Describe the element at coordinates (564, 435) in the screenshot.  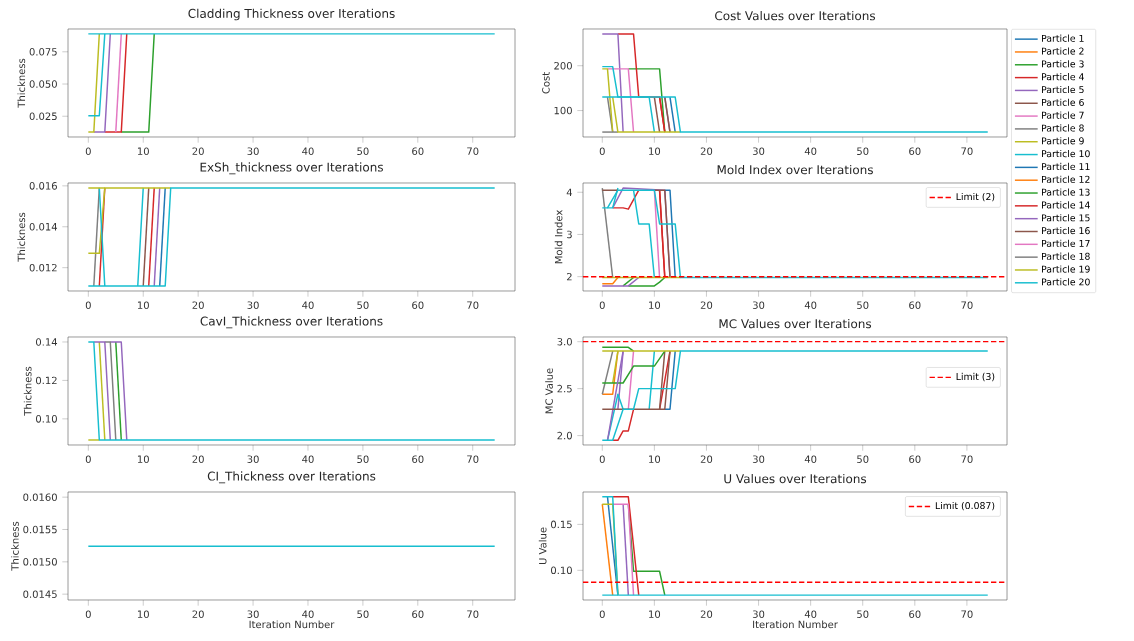
I see `y-tick-label: 2.0` at that location.